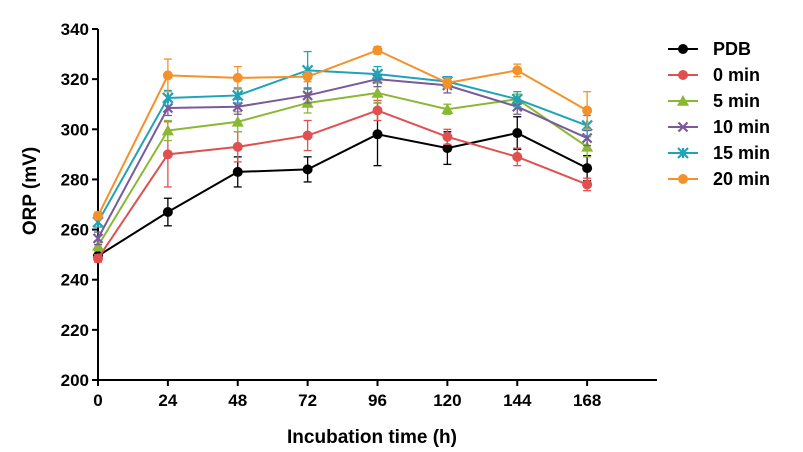  Describe the element at coordinates (75, 280) in the screenshot. I see `y-tick-label: 240` at that location.